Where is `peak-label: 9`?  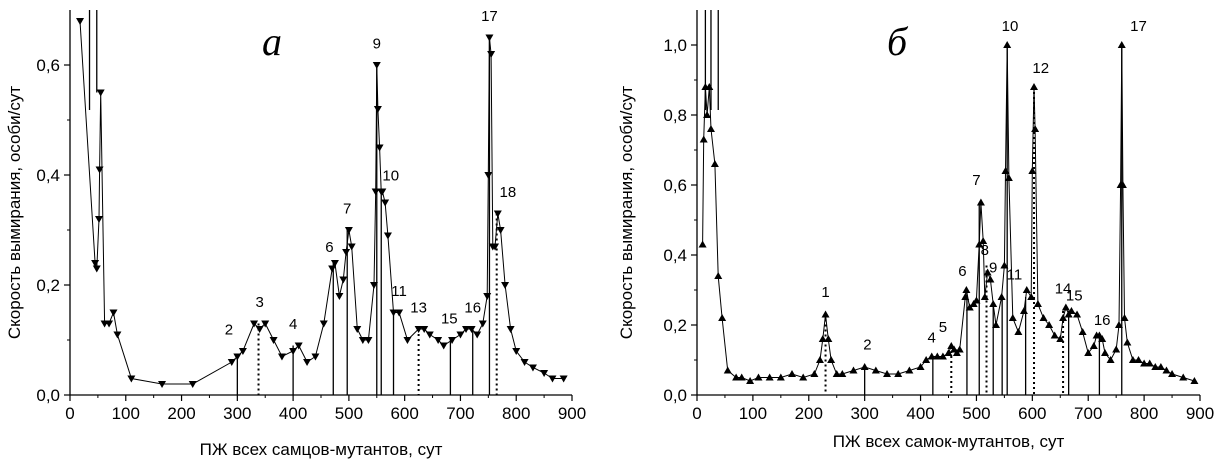
peak-label: 9 is located at coordinates (993, 268).